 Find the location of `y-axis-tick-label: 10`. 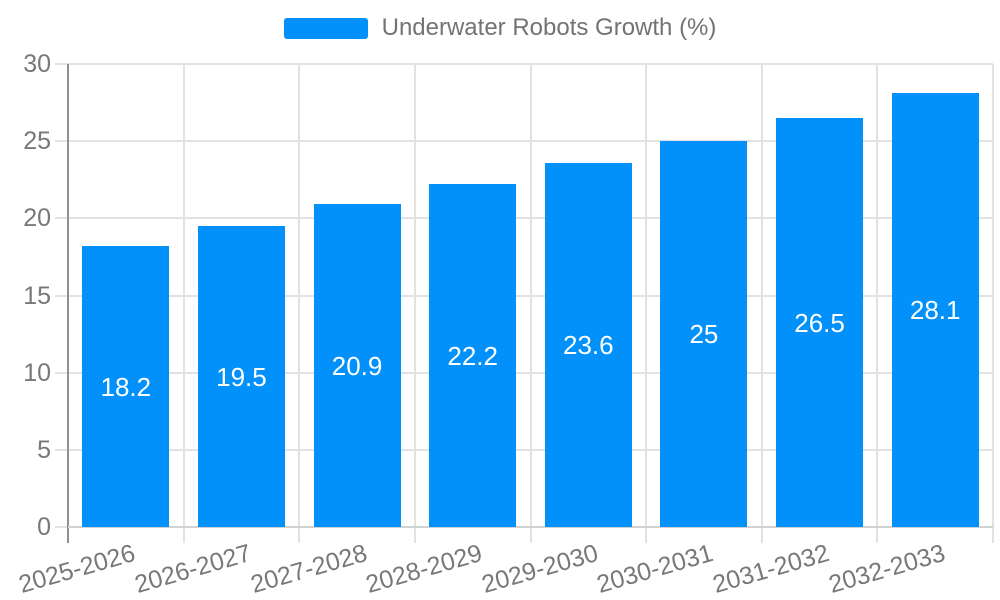

y-axis-tick-label: 10 is located at coordinates (37, 372).